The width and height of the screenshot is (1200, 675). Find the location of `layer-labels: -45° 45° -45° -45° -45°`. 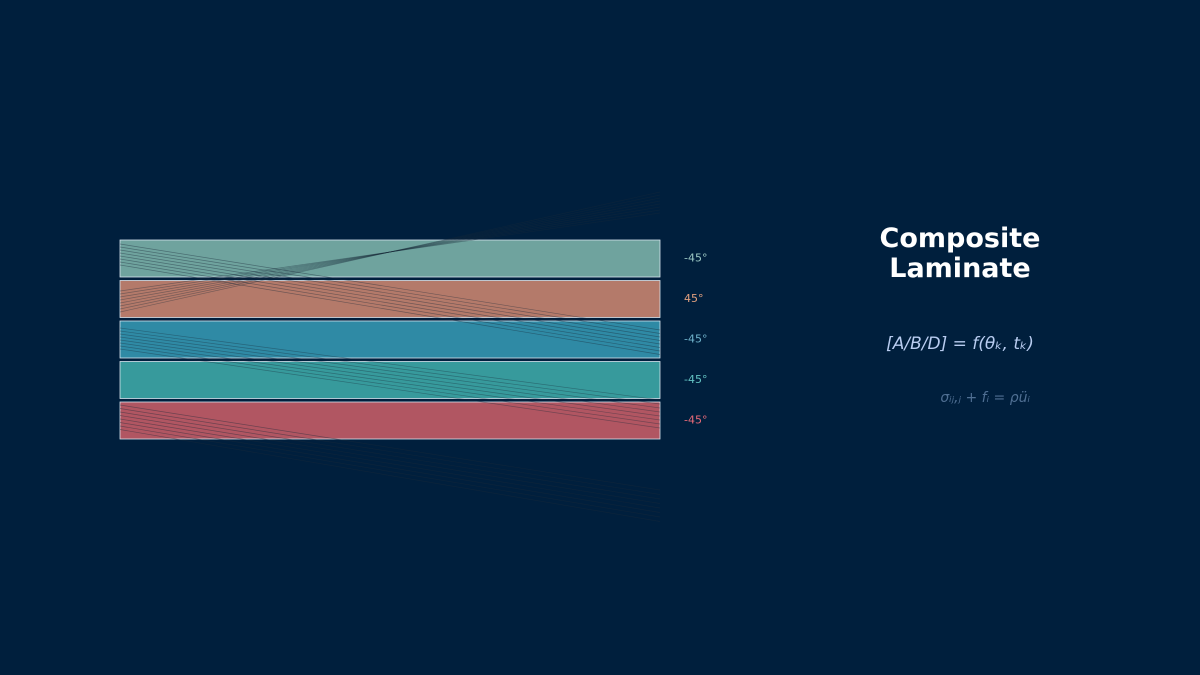

layer-labels: -45° 45° -45° -45° -45° is located at coordinates (695, 339).